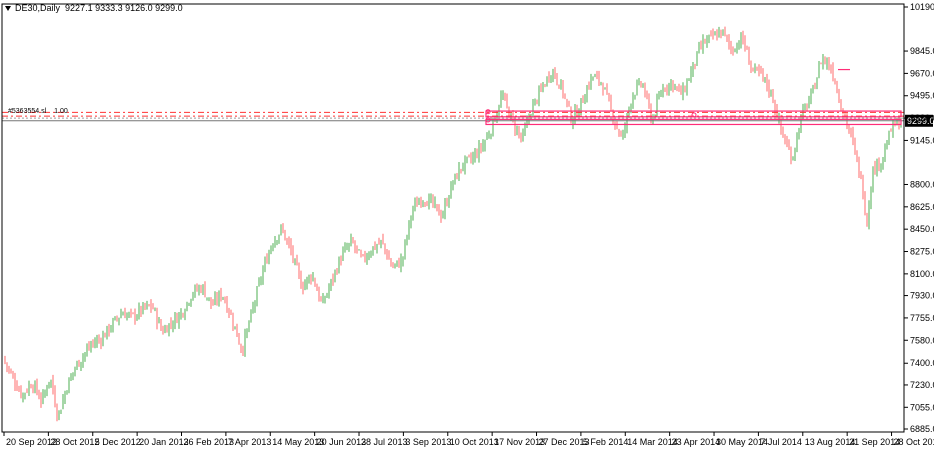 This screenshot has height=455, width=934. Describe the element at coordinates (781, 442) in the screenshot. I see `x-tick-label: 7 Jul 2014` at that location.